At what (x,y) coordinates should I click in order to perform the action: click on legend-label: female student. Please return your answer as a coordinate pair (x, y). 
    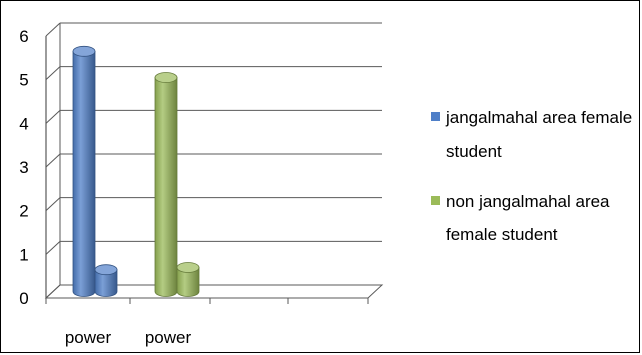
    Looking at the image, I should click on (502, 234).